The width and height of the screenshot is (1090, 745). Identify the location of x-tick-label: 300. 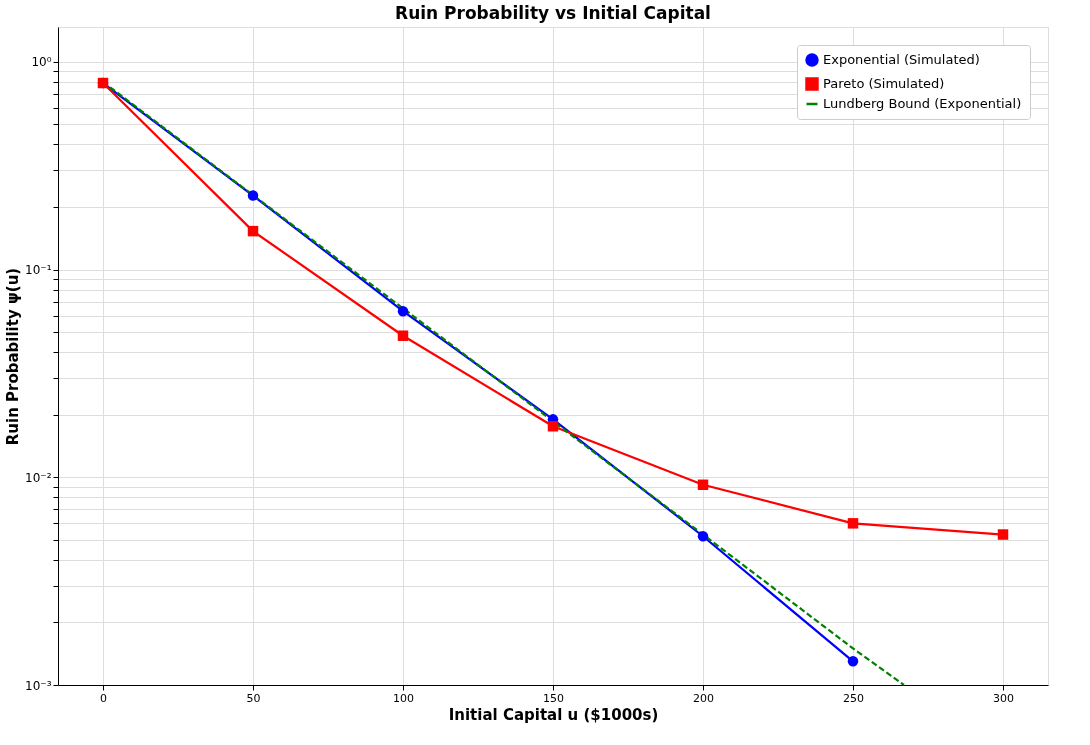
(1003, 698).